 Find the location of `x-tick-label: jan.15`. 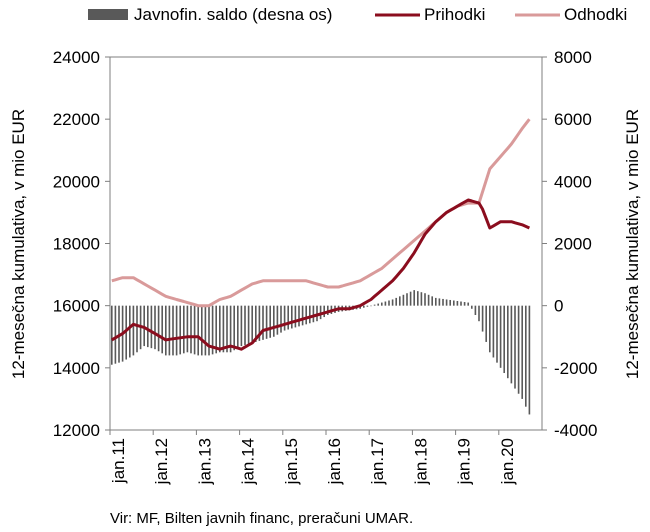

x-tick-label: jan.15 is located at coordinates (291, 461).